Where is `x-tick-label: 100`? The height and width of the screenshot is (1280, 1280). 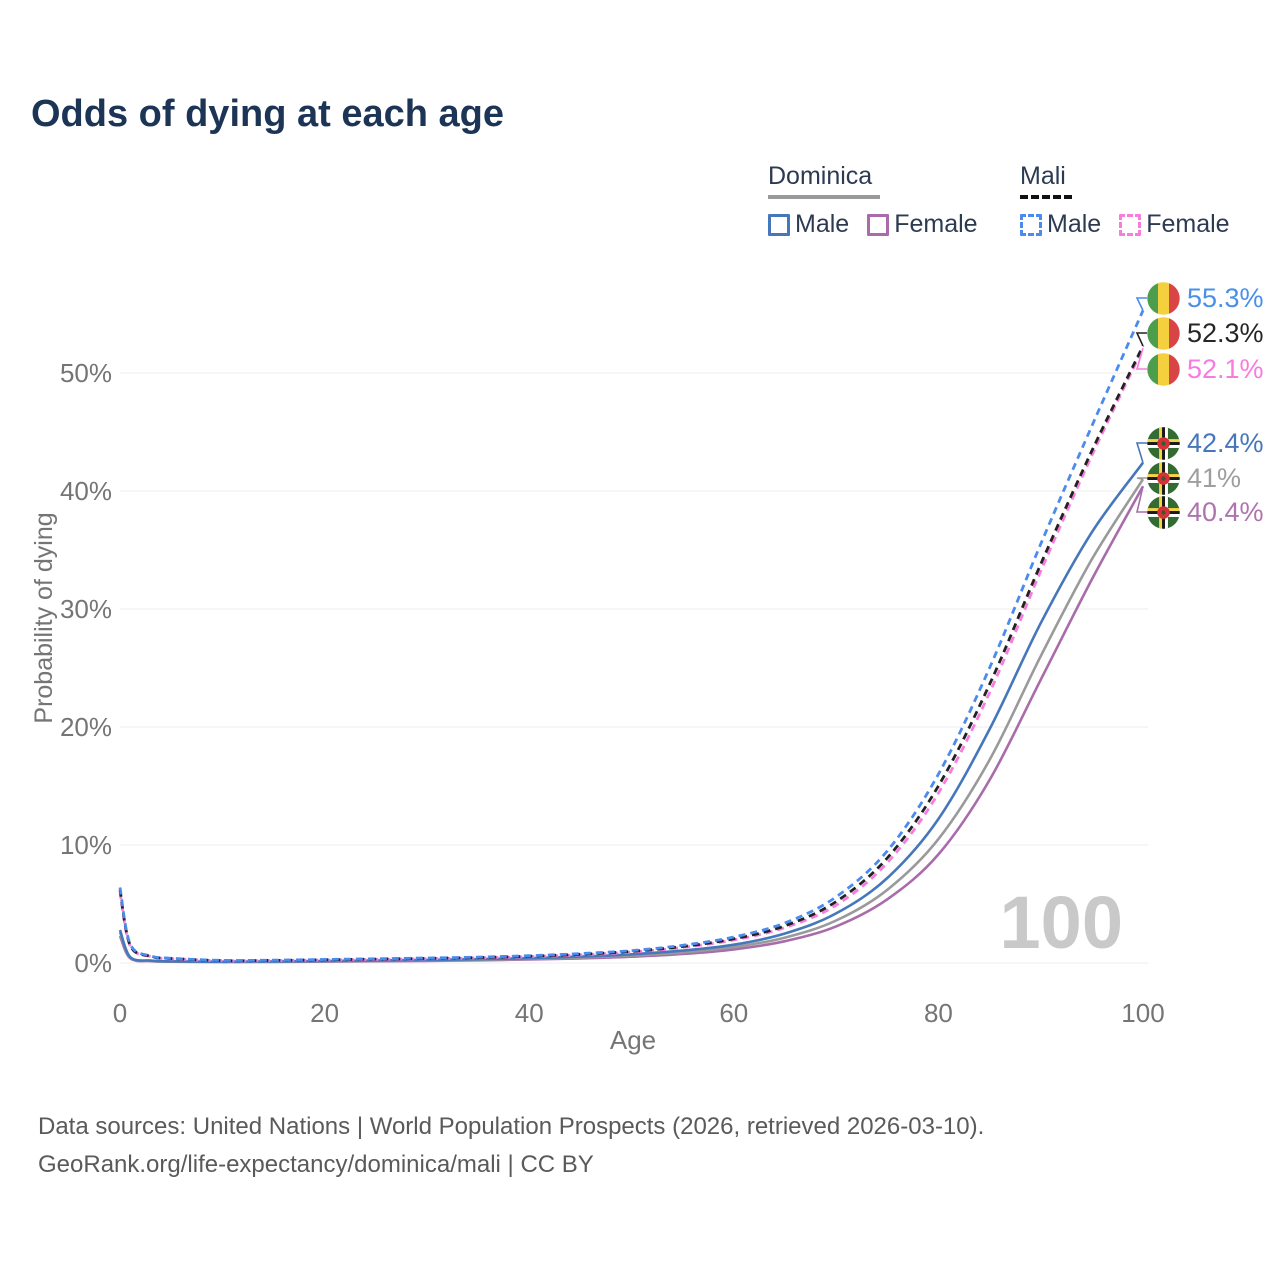
x-tick-label: 100 is located at coordinates (1142, 1013).